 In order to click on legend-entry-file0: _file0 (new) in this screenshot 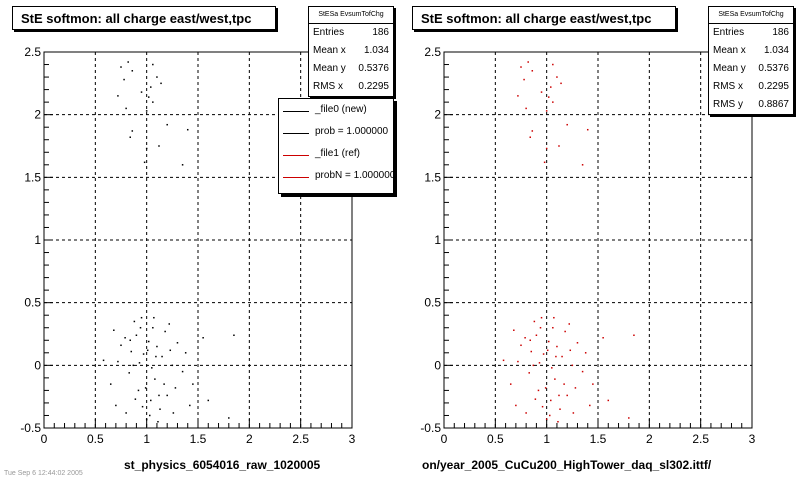, I will do `click(336, 111)`.